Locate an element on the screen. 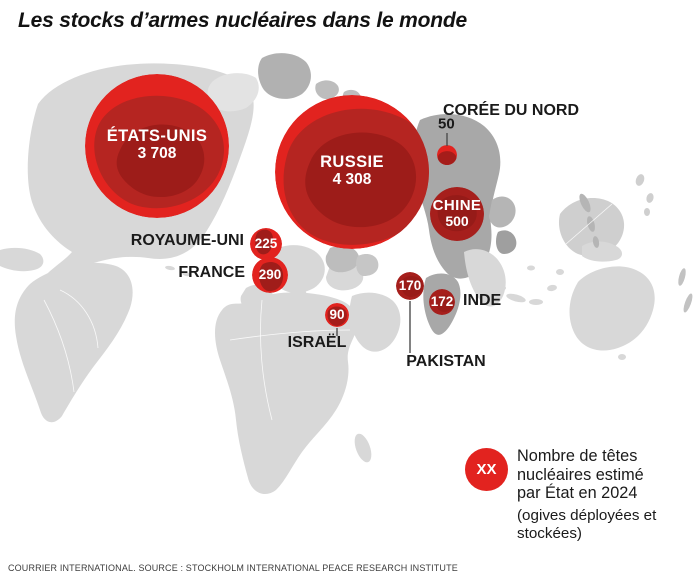  bubble-pk is located at coordinates (410, 286).